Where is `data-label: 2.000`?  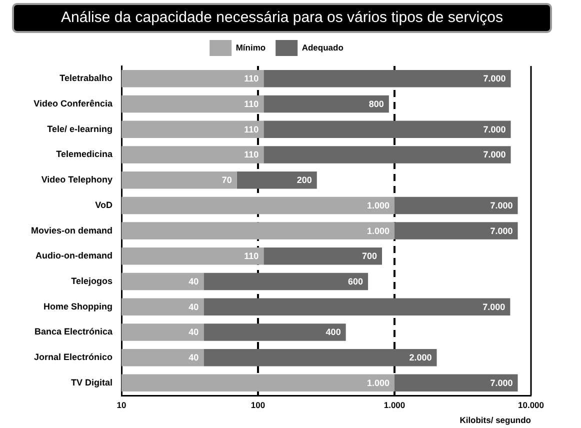 data-label: 2.000 is located at coordinates (420, 357).